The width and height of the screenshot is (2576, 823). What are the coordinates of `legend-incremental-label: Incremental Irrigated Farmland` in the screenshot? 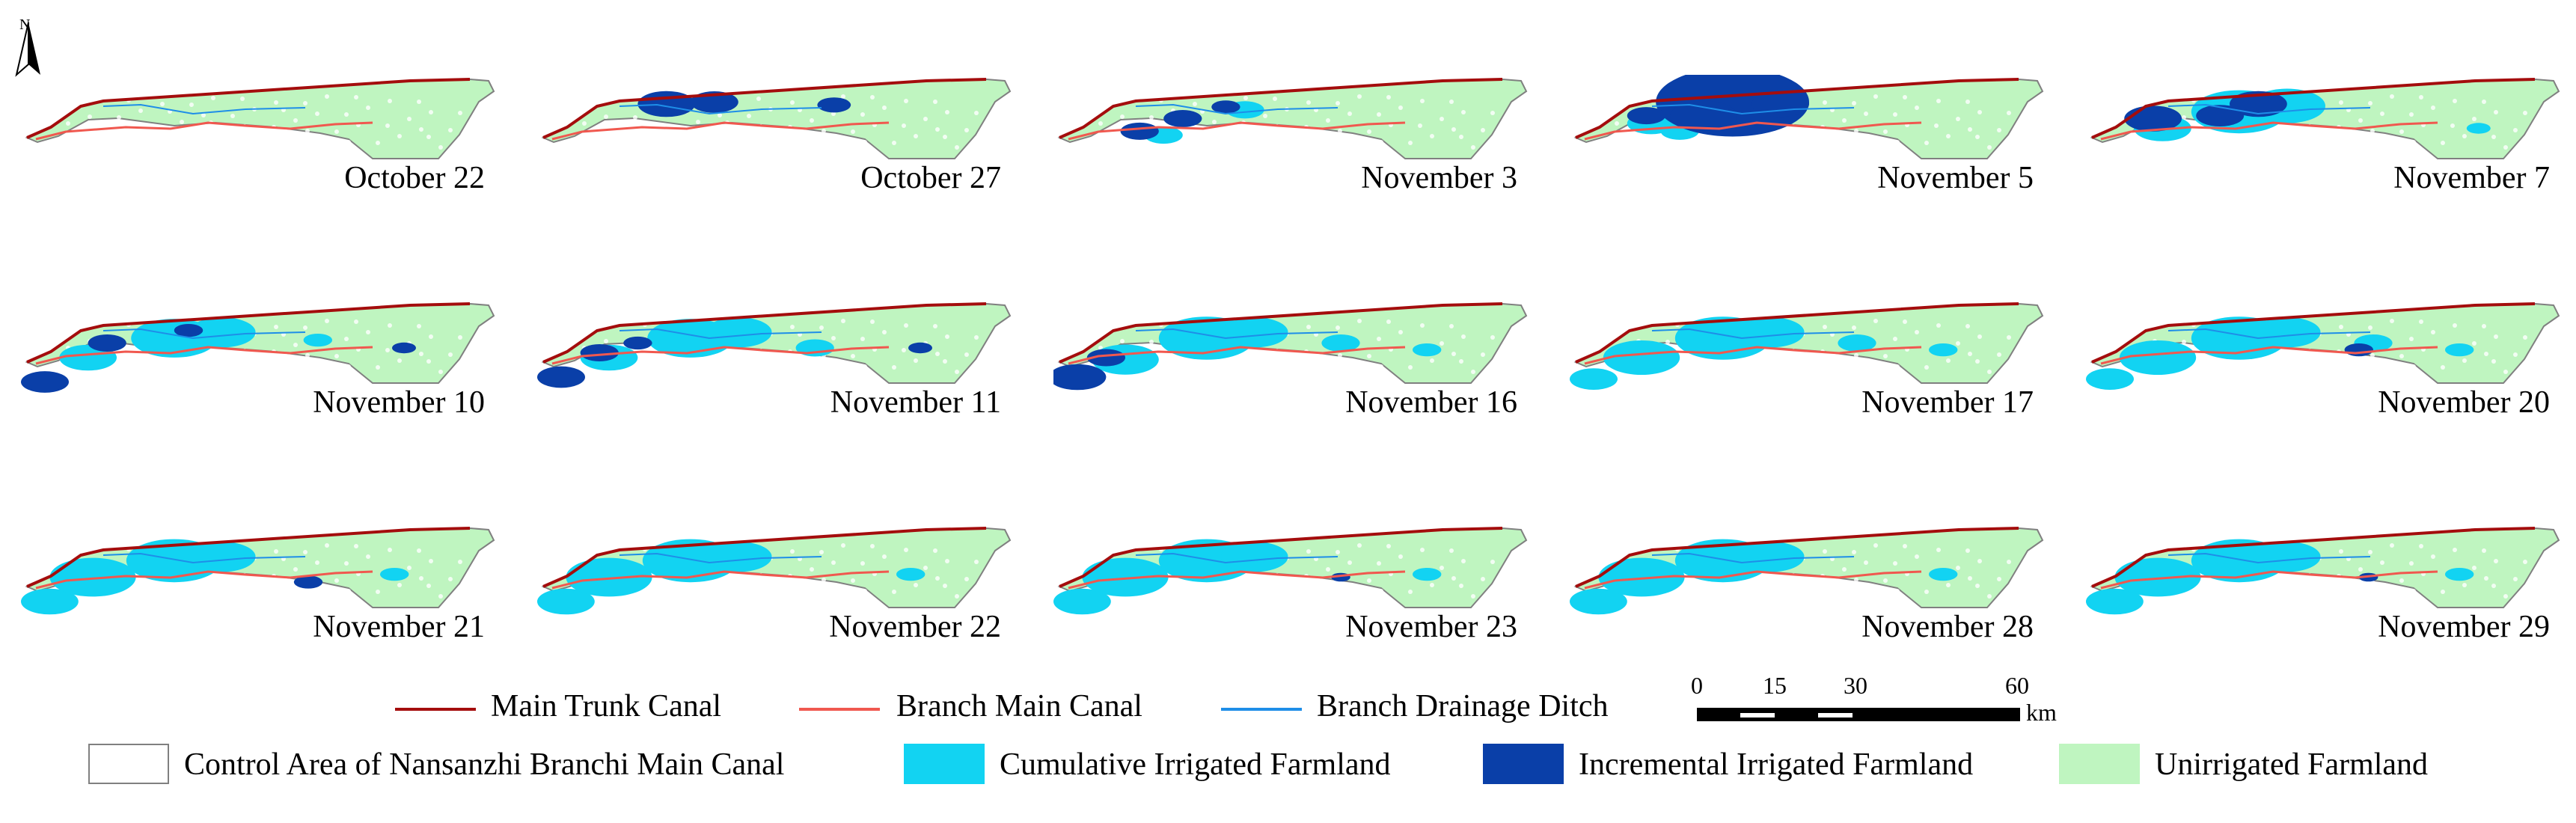 It's located at (1776, 765).